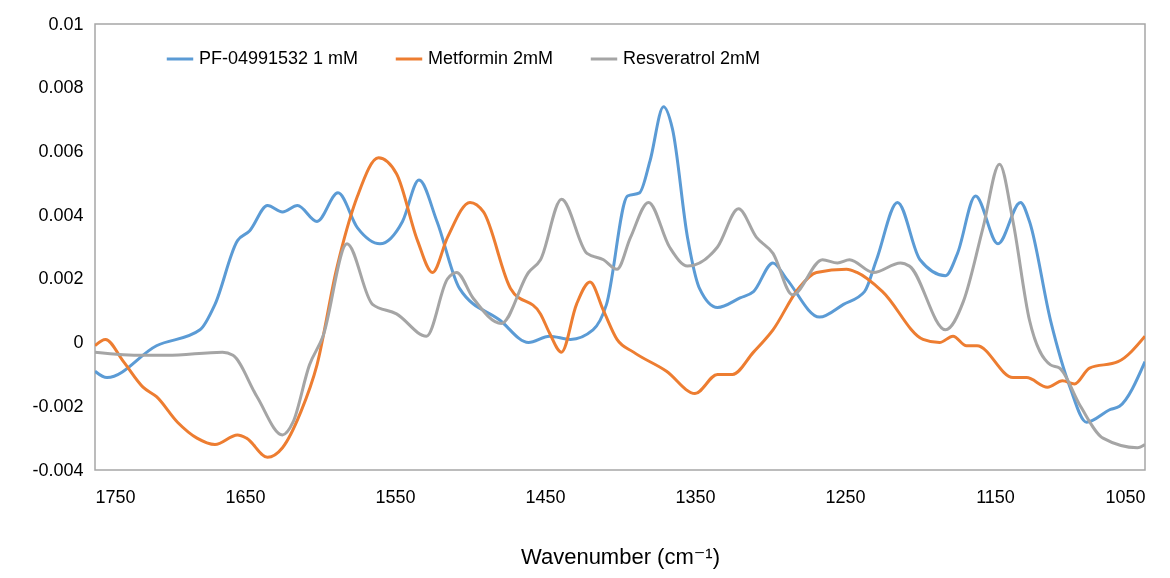 The width and height of the screenshot is (1170, 578). Describe the element at coordinates (58, 469) in the screenshot. I see `y-tick-label: -0.004` at that location.